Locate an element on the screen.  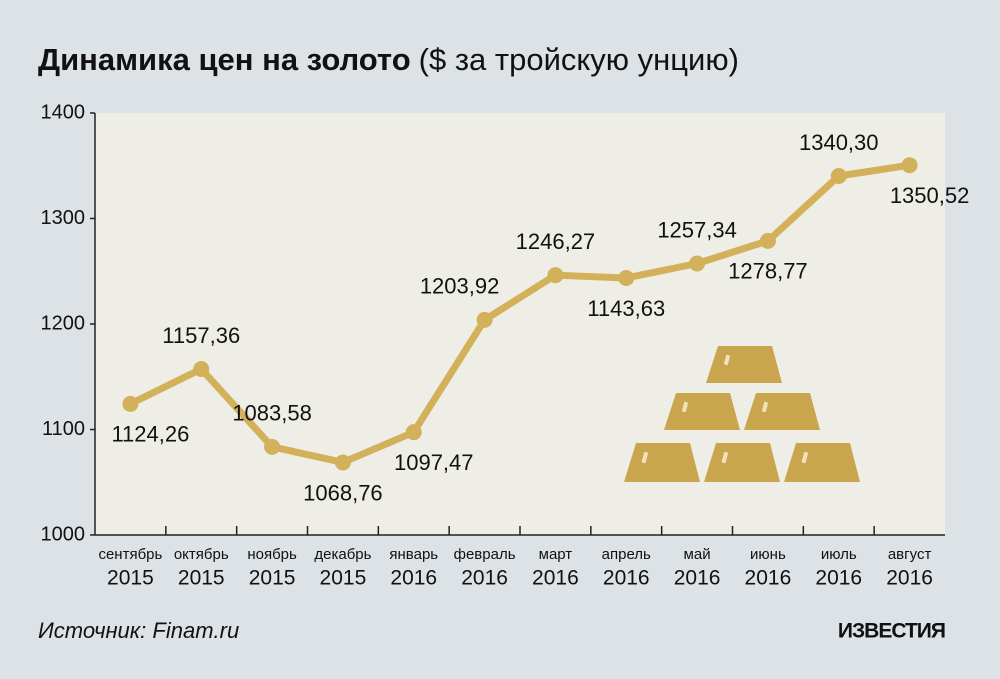
data-label: 1340,30 is located at coordinates (839, 142).